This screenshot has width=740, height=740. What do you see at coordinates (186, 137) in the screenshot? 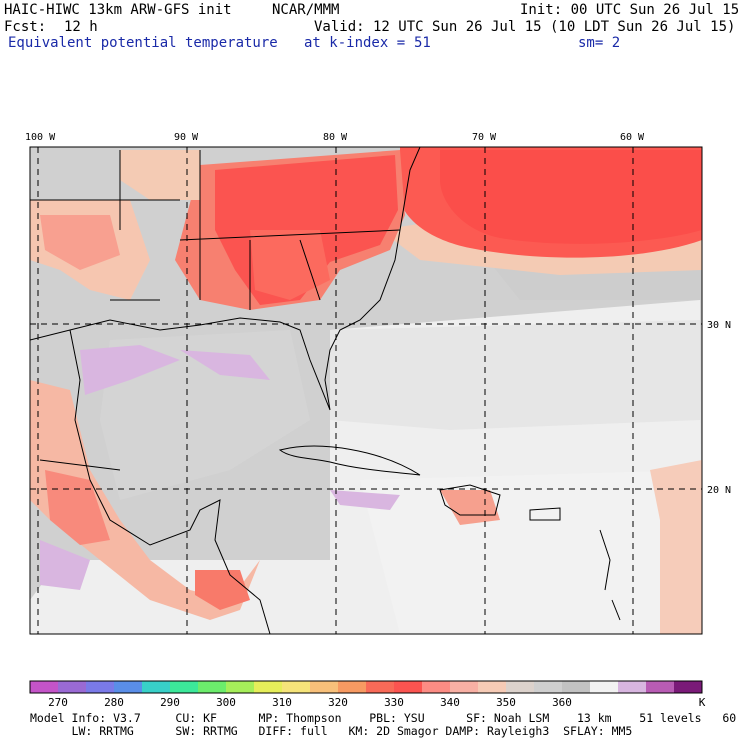
I see `lon-label: 90 W` at bounding box center [186, 137].